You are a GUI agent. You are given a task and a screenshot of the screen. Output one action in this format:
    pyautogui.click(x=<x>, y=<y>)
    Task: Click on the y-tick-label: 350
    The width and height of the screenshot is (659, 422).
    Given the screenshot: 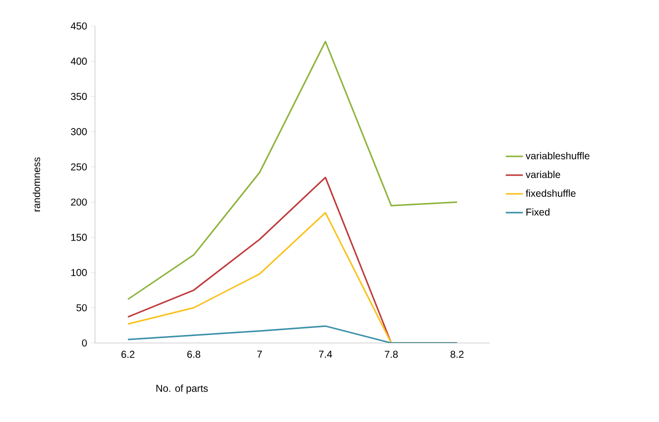 What is the action you would take?
    pyautogui.click(x=78, y=96)
    